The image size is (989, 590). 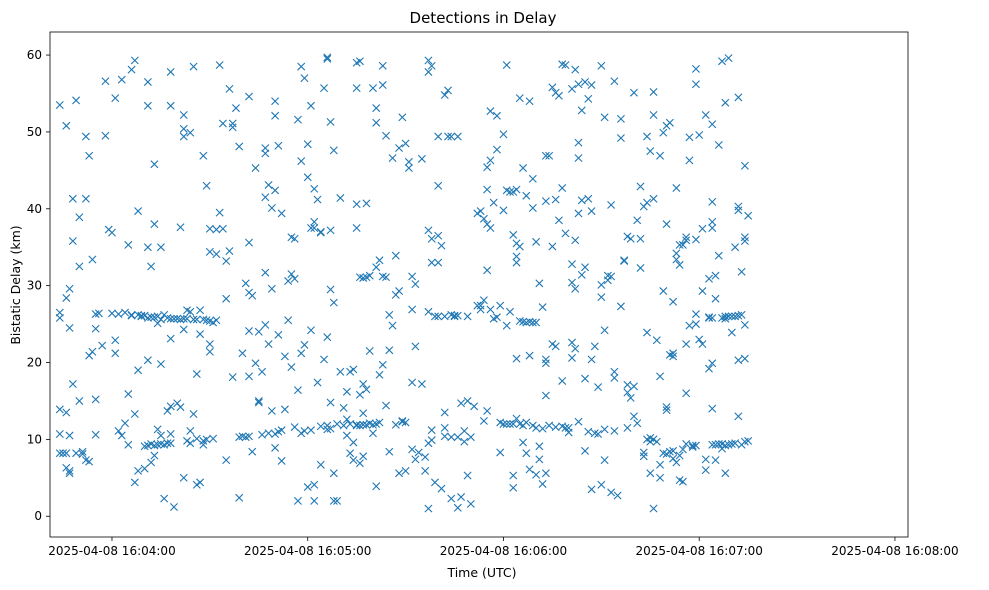 What do you see at coordinates (34, 132) in the screenshot?
I see `y-tick-label: 50` at bounding box center [34, 132].